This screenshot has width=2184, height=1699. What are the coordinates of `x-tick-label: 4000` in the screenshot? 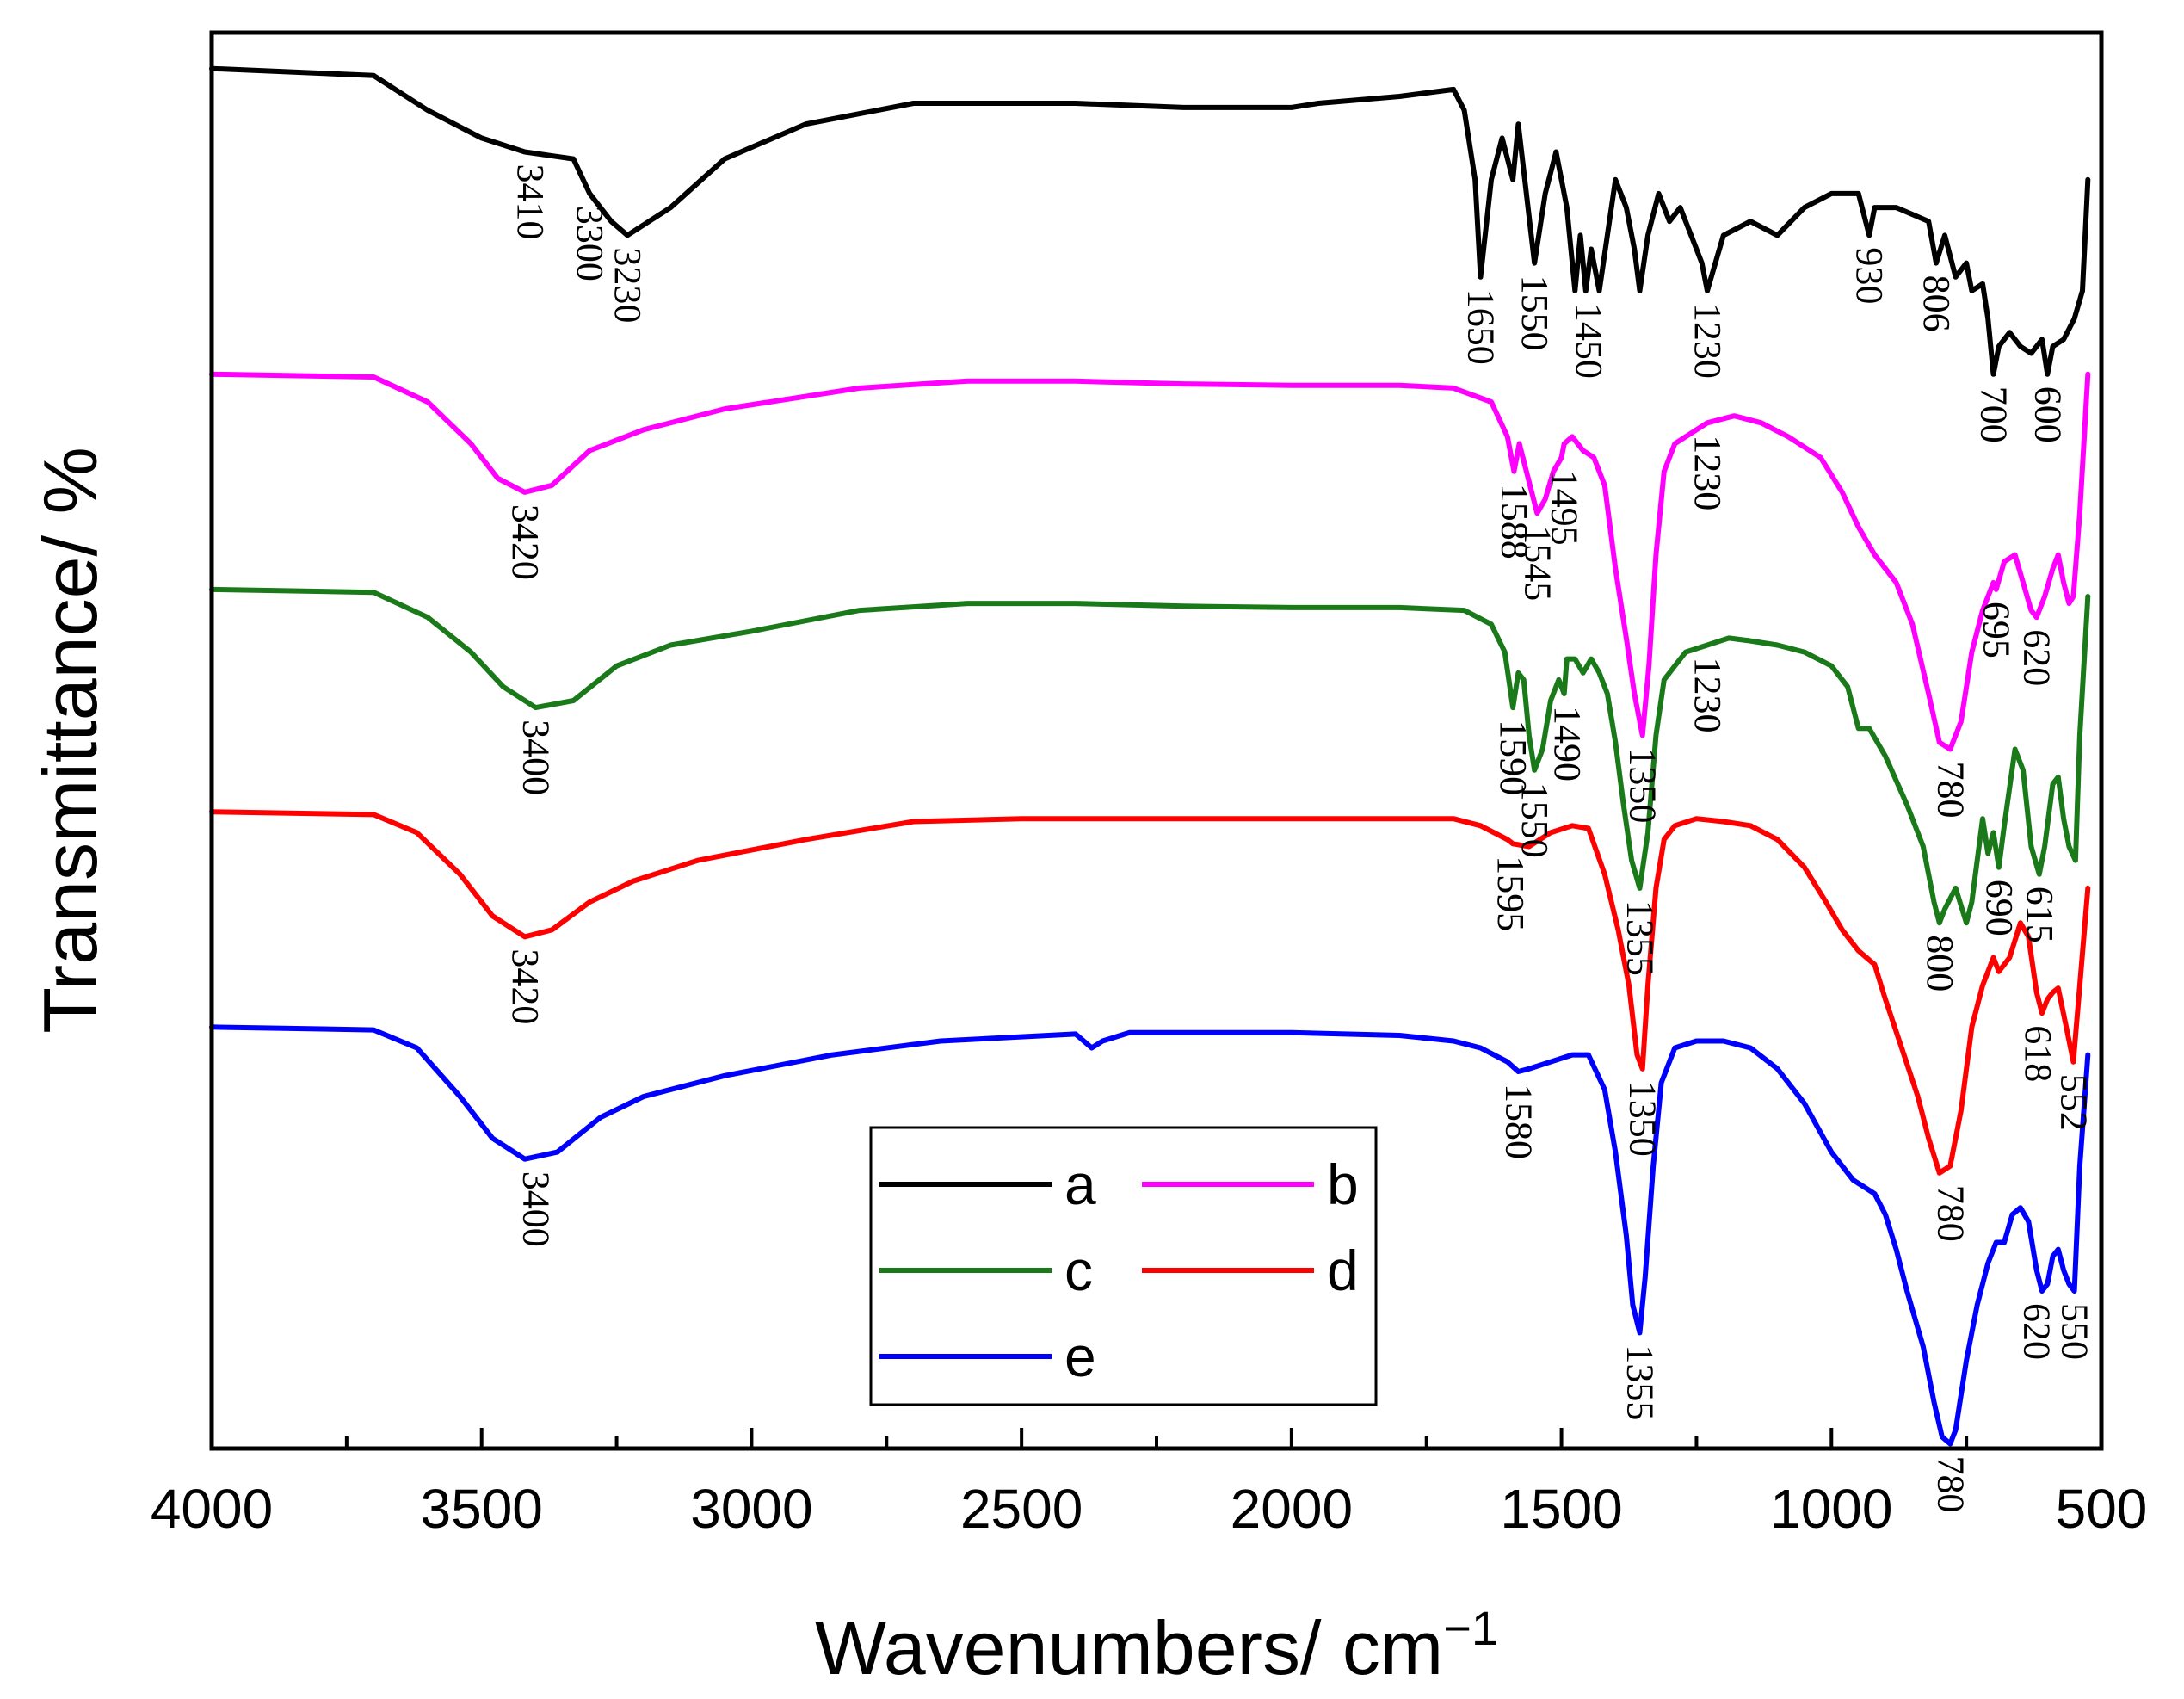 It's located at (212, 1509).